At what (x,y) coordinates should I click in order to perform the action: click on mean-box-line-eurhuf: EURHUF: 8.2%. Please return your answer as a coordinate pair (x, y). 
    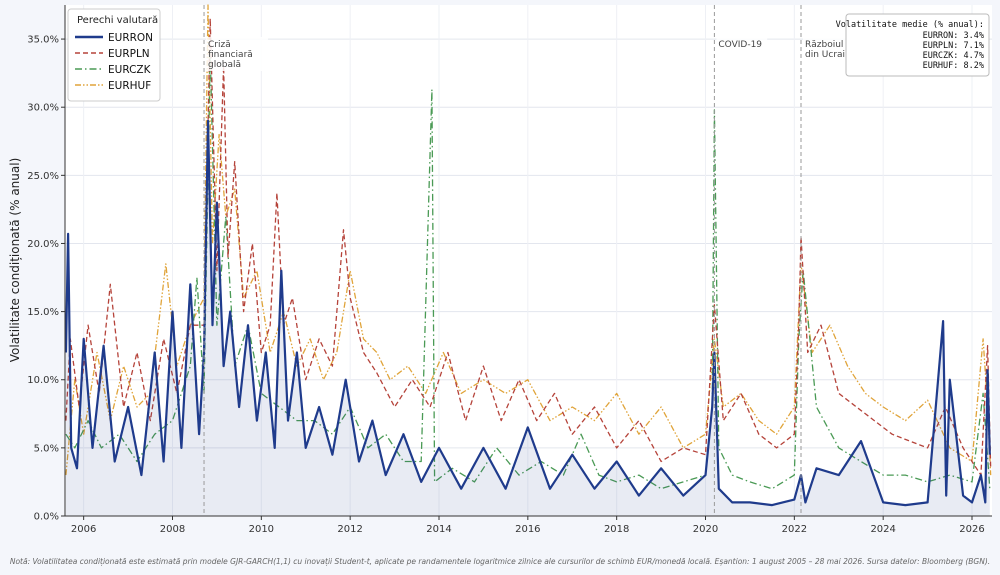
    Looking at the image, I should click on (953, 66).